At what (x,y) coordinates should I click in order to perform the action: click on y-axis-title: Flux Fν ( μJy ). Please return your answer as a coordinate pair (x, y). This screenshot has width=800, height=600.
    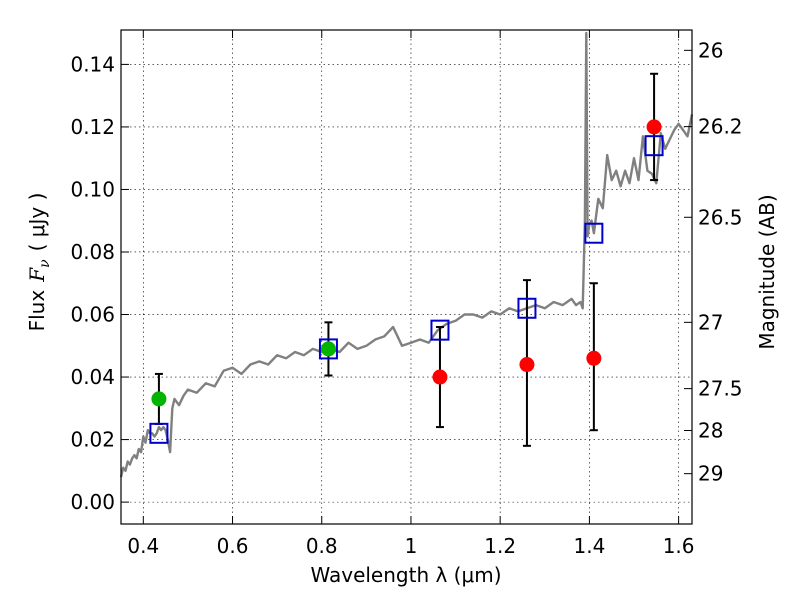
    Looking at the image, I should click on (39, 262).